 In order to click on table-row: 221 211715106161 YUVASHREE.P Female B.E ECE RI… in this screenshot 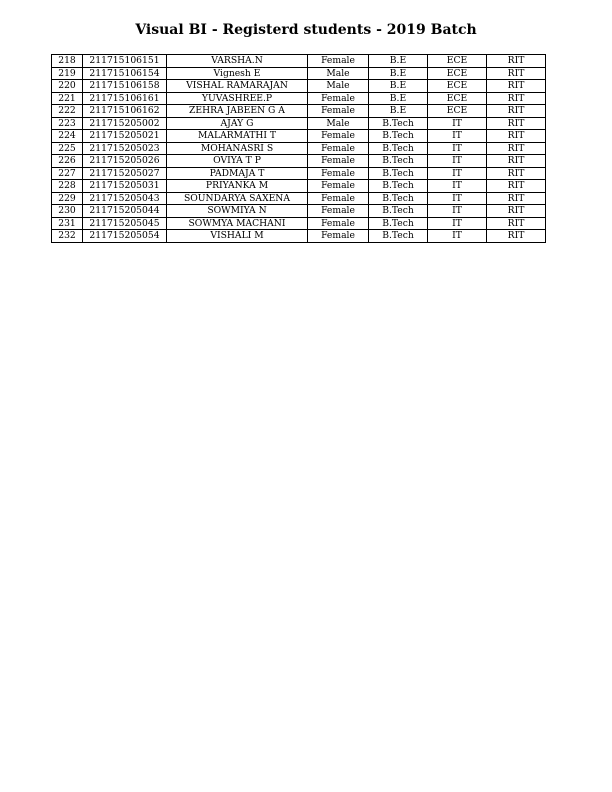, I will do `click(298, 98)`.